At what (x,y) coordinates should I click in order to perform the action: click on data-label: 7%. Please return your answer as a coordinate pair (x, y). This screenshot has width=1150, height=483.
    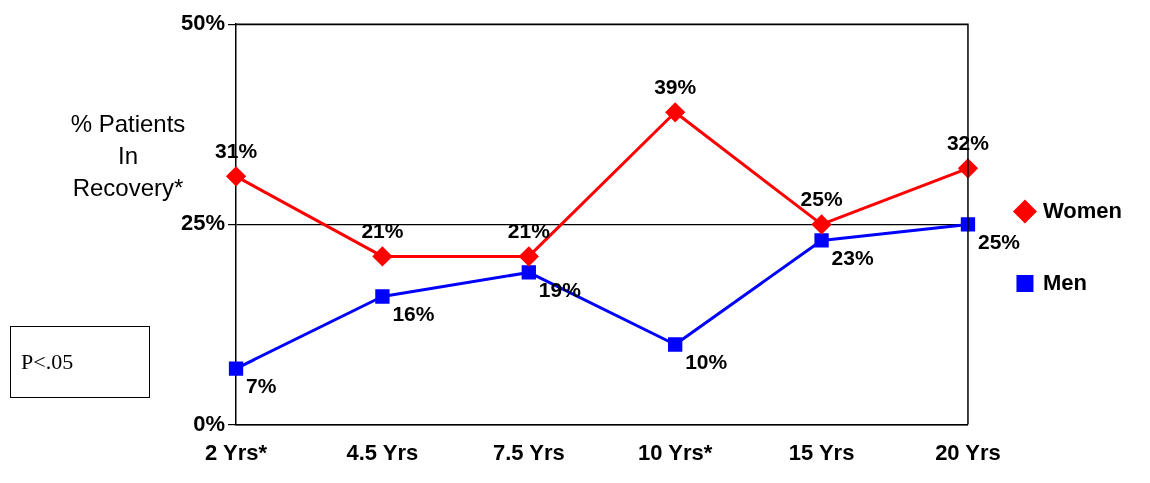
    Looking at the image, I should click on (261, 385).